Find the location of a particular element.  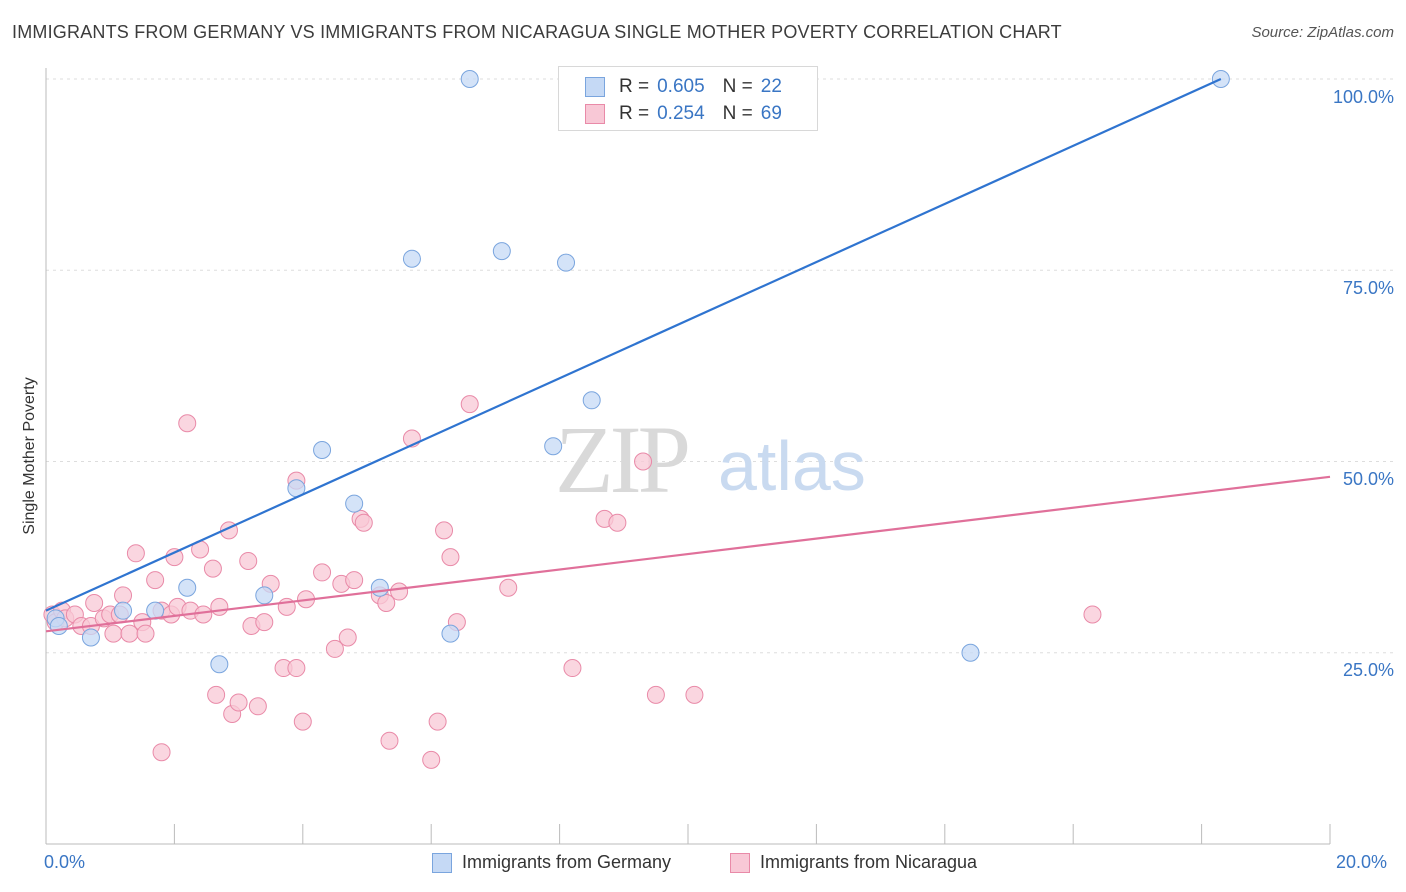

watermark-atlas: atlas is located at coordinates (792, 466).